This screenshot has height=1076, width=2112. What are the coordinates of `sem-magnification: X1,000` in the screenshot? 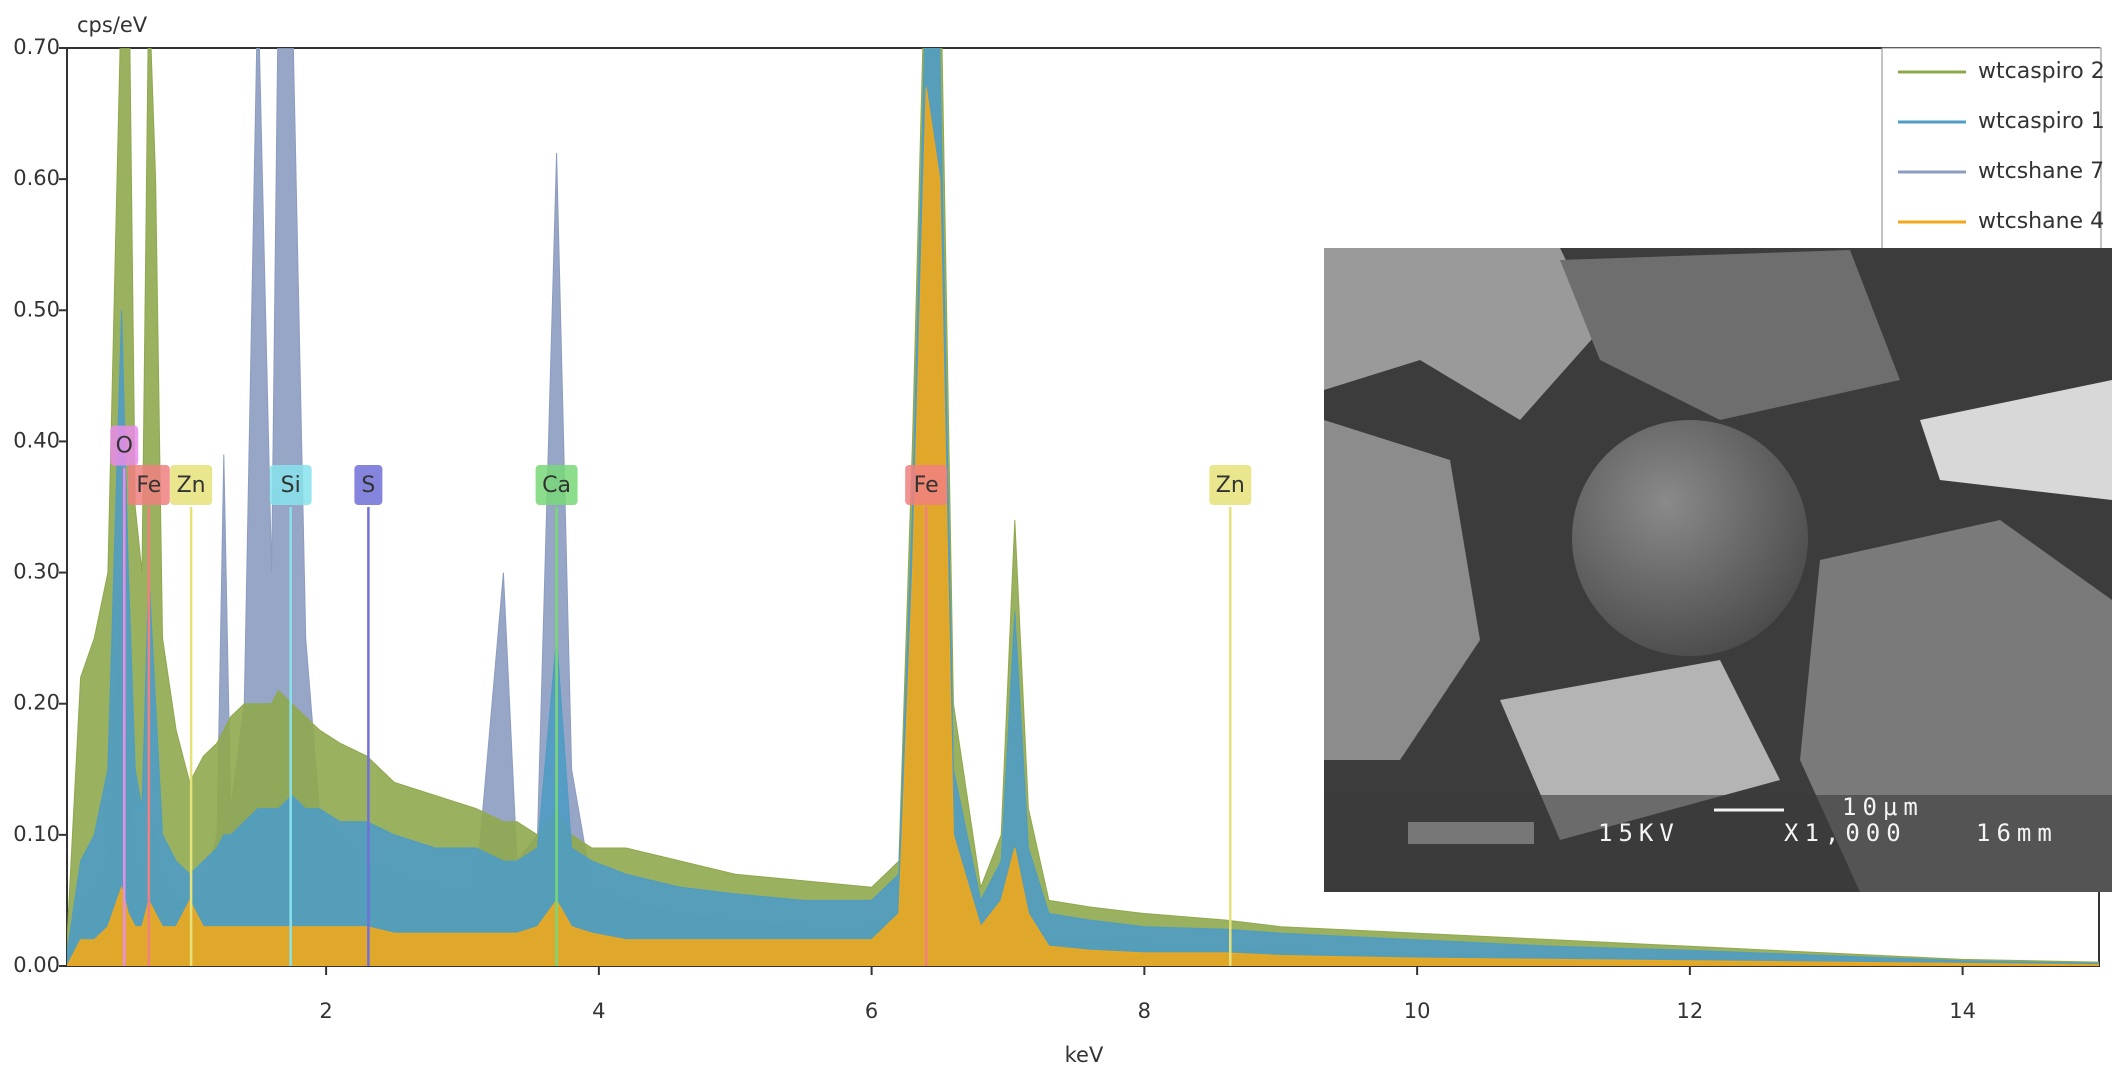 It's located at (1845, 833).